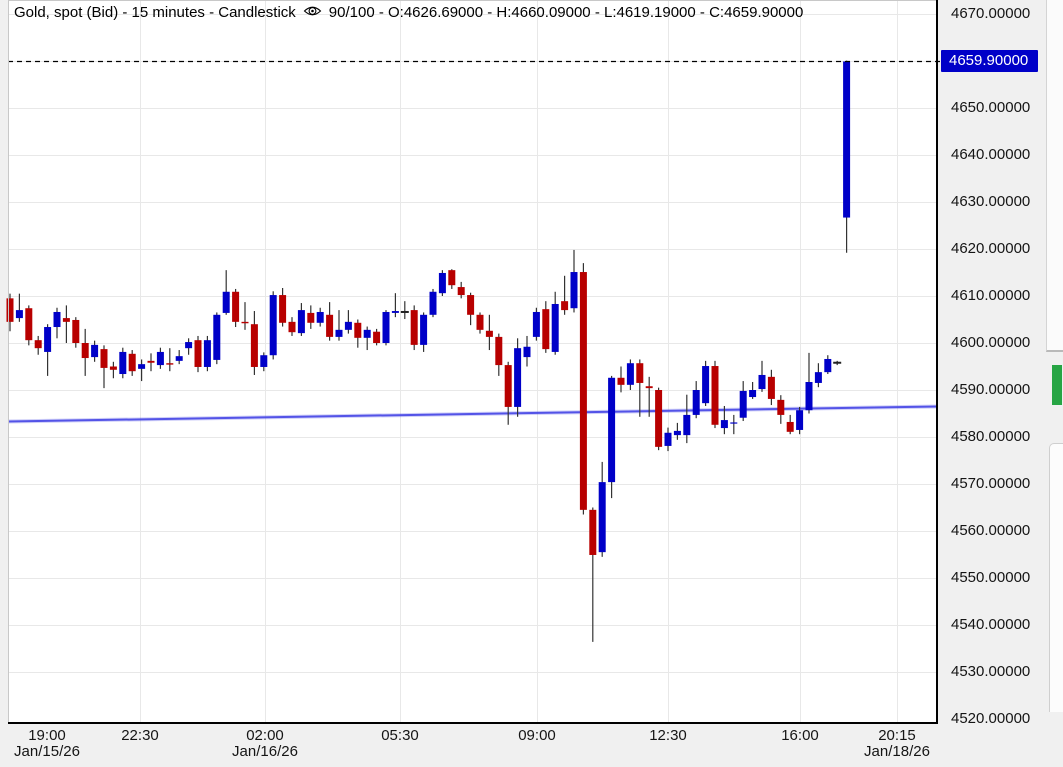  What do you see at coordinates (991, 389) in the screenshot?
I see `price-axis-label: 4590.00000` at bounding box center [991, 389].